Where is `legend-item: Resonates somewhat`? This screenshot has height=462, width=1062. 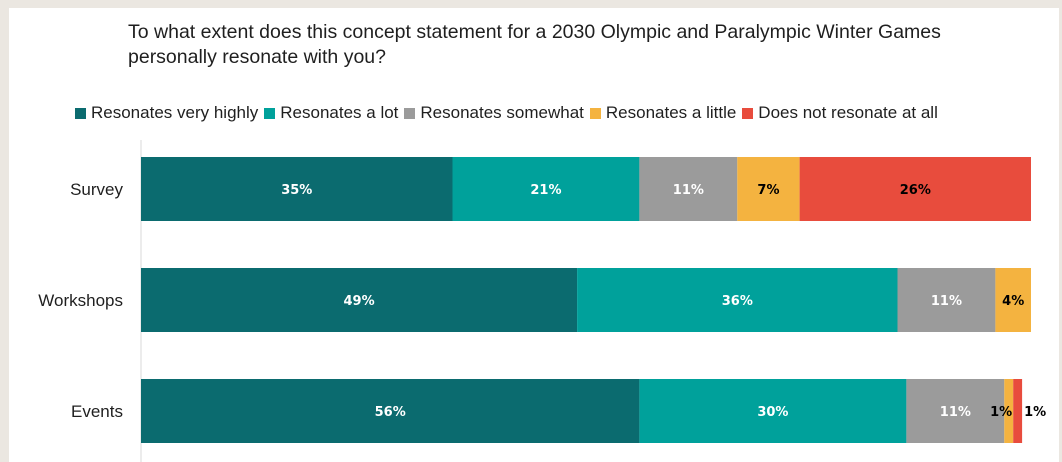
legend-item: Resonates somewhat is located at coordinates (494, 113).